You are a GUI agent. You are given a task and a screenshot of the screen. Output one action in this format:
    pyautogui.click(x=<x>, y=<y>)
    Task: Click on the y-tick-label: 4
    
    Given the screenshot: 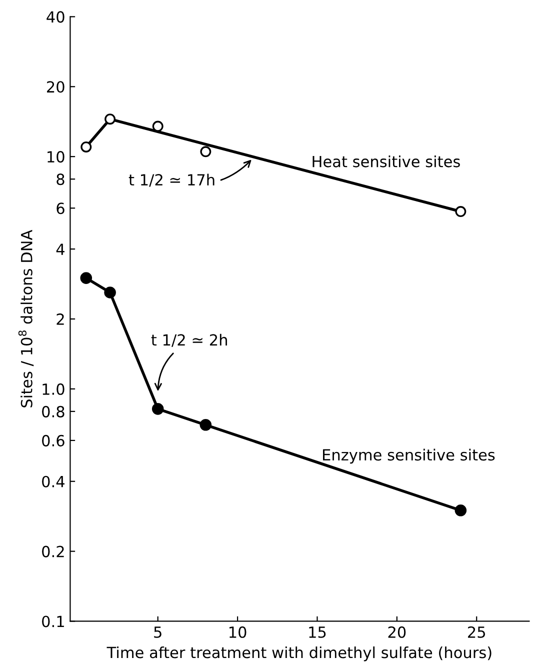 What is the action you would take?
    pyautogui.click(x=60, y=249)
    